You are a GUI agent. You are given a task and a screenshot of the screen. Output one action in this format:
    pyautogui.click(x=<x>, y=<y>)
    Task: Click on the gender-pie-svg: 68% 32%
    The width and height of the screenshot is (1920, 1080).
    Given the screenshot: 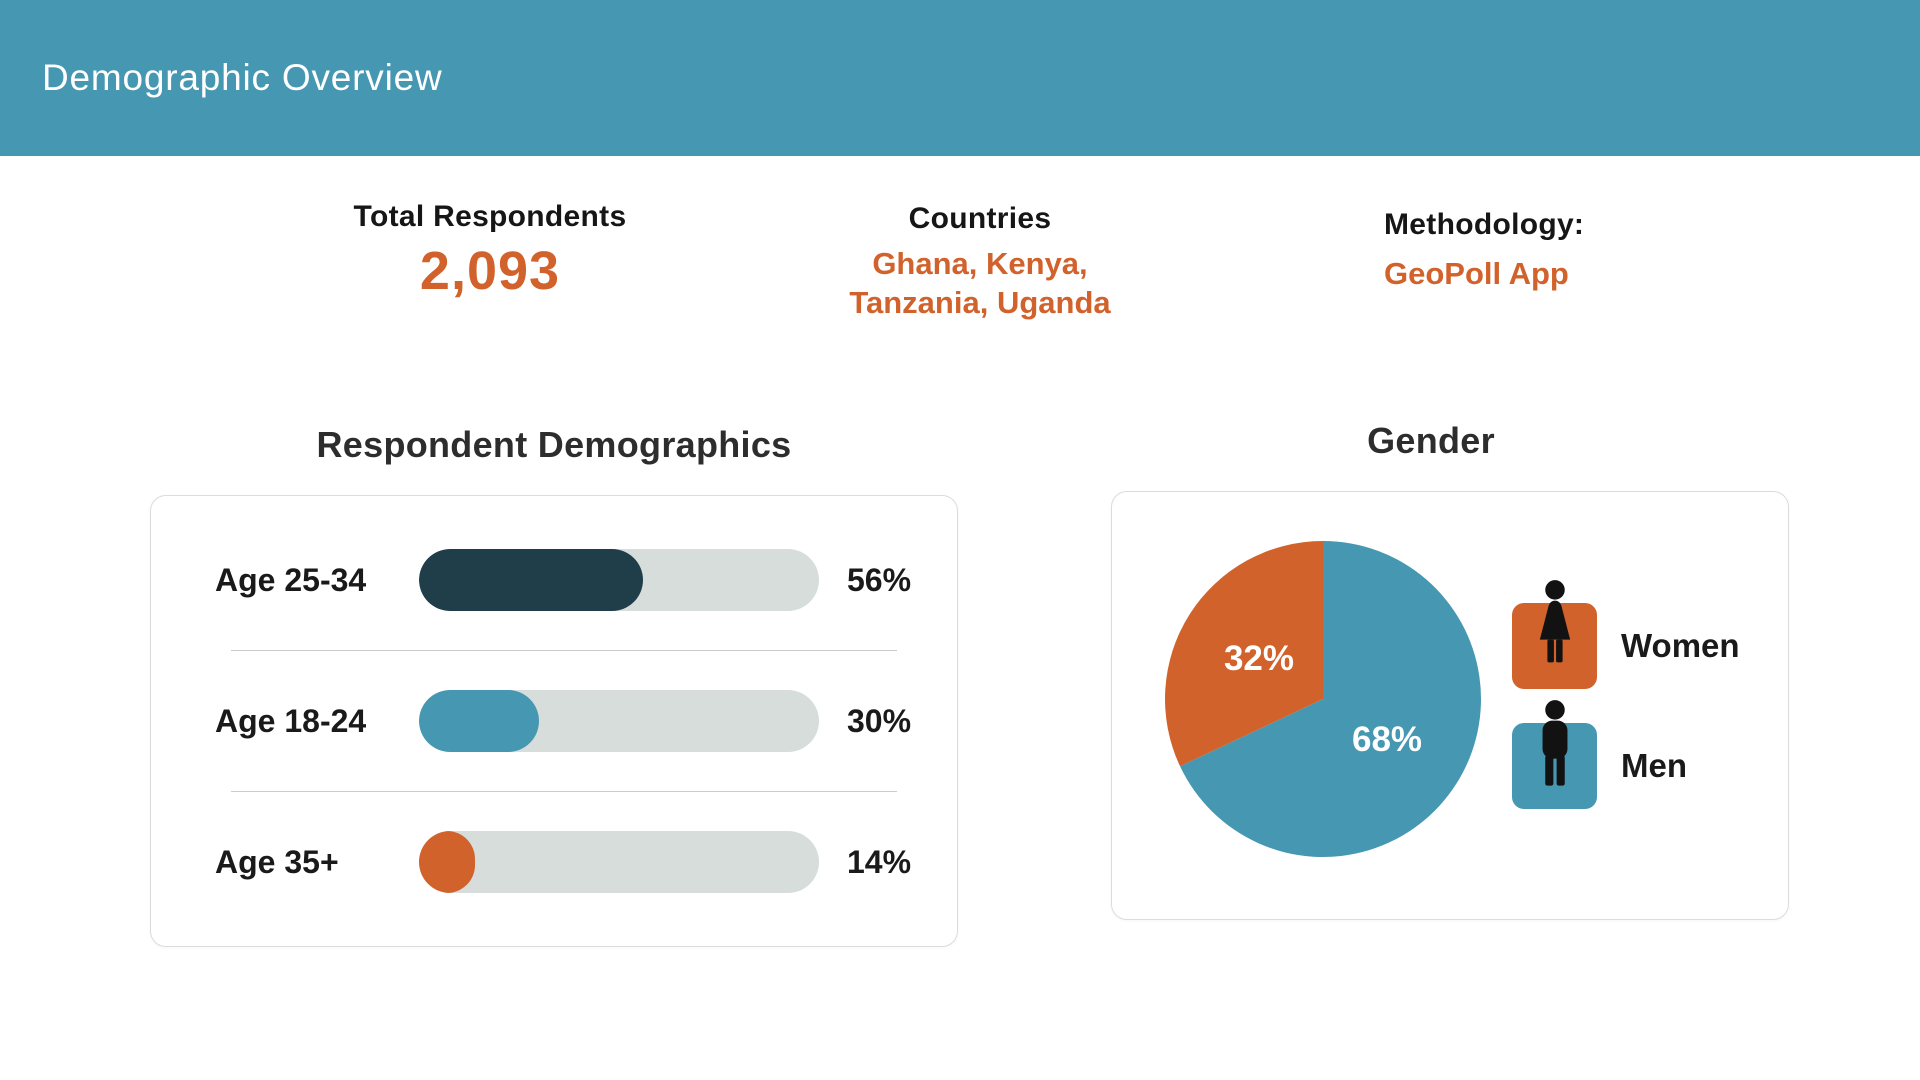 What is the action you would take?
    pyautogui.click(x=1323, y=699)
    